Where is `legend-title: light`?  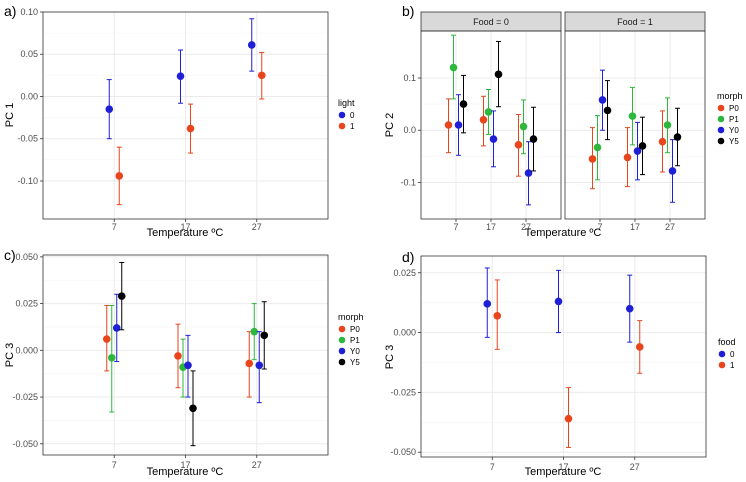 legend-title: light is located at coordinates (346, 103).